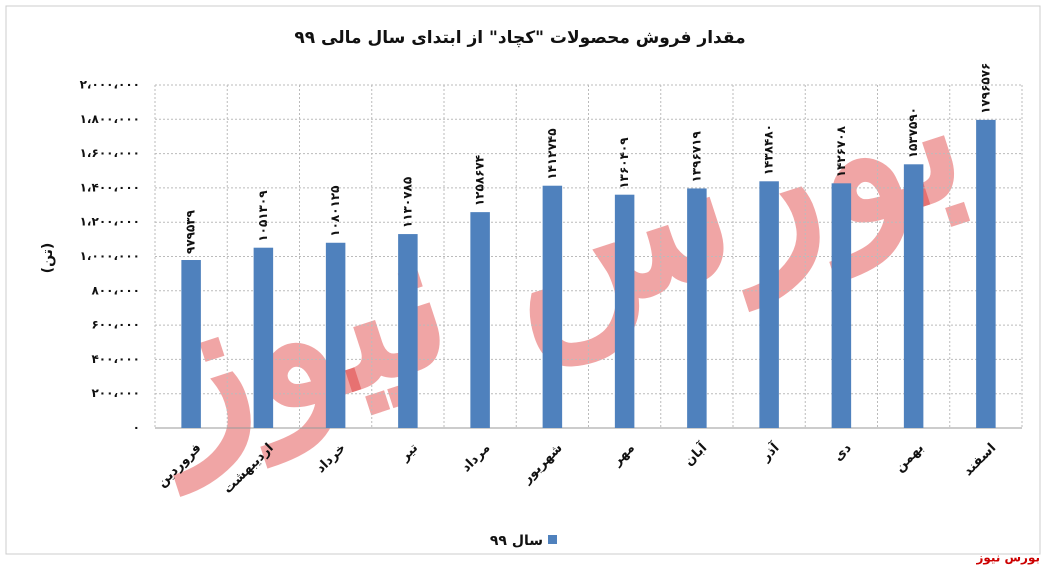 This screenshot has width=1047, height=570. Describe the element at coordinates (48, 258) in the screenshot. I see `y-axis-label: (تن)` at that location.